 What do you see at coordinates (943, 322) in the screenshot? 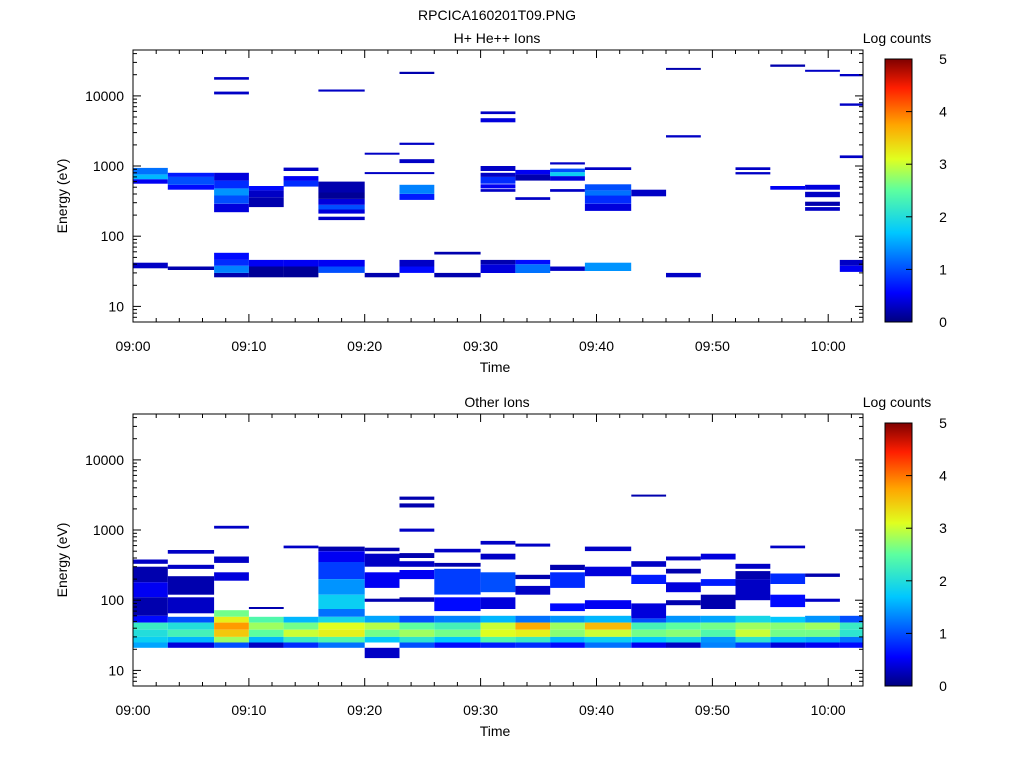
I see `colorbar-tick-label: 0` at bounding box center [943, 322].